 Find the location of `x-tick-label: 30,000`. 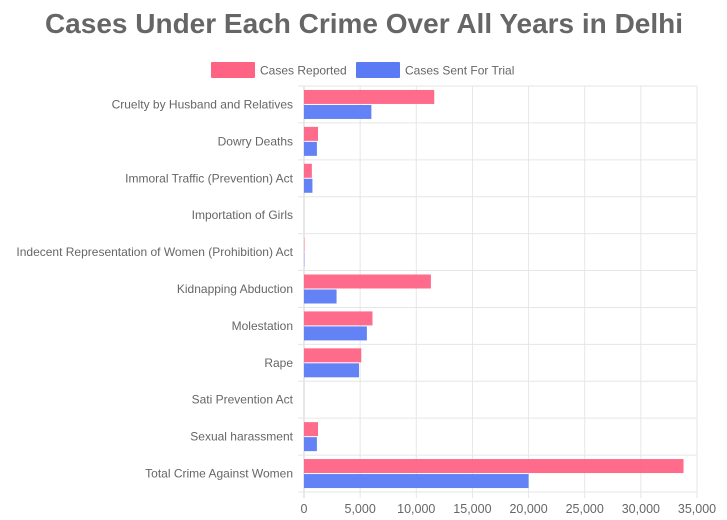

x-tick-label: 30,000 is located at coordinates (641, 509).